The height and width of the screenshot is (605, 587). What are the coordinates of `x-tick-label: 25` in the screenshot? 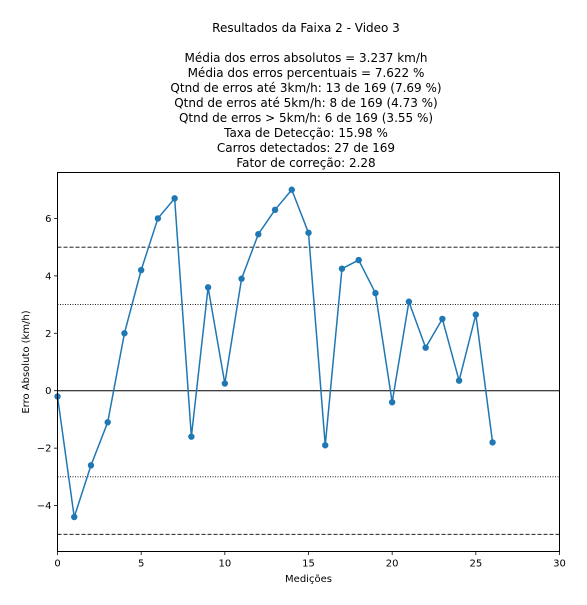 It's located at (475, 564).